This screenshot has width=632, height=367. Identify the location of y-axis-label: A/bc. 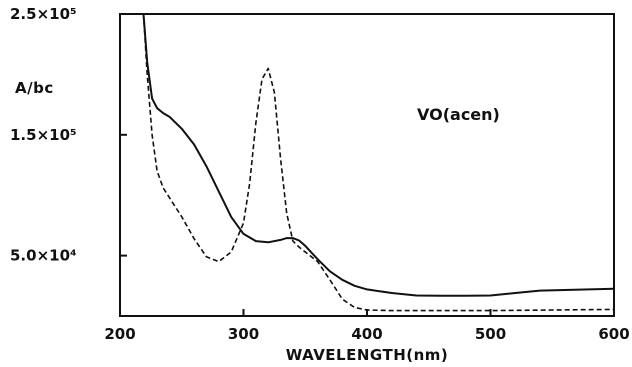
(34, 88).